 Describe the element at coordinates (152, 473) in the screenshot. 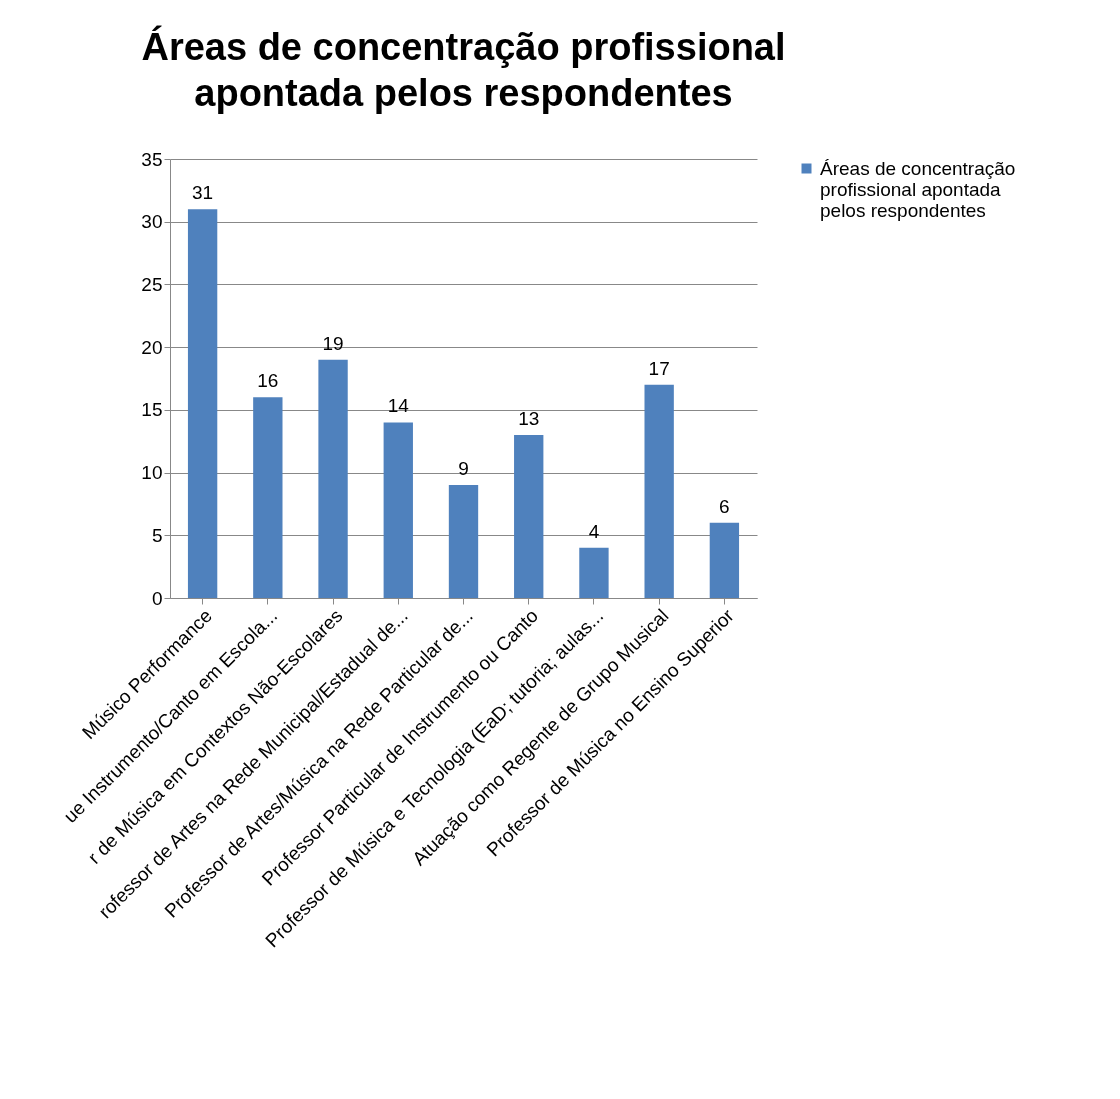

I see `y-tick-label: 10` at that location.